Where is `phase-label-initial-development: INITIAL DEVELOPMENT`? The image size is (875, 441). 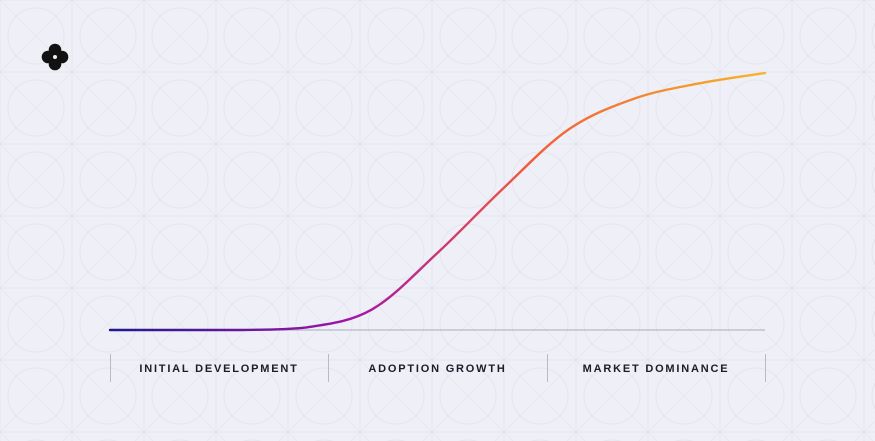
phase-label-initial-development: INITIAL DEVELOPMENT is located at coordinates (219, 369).